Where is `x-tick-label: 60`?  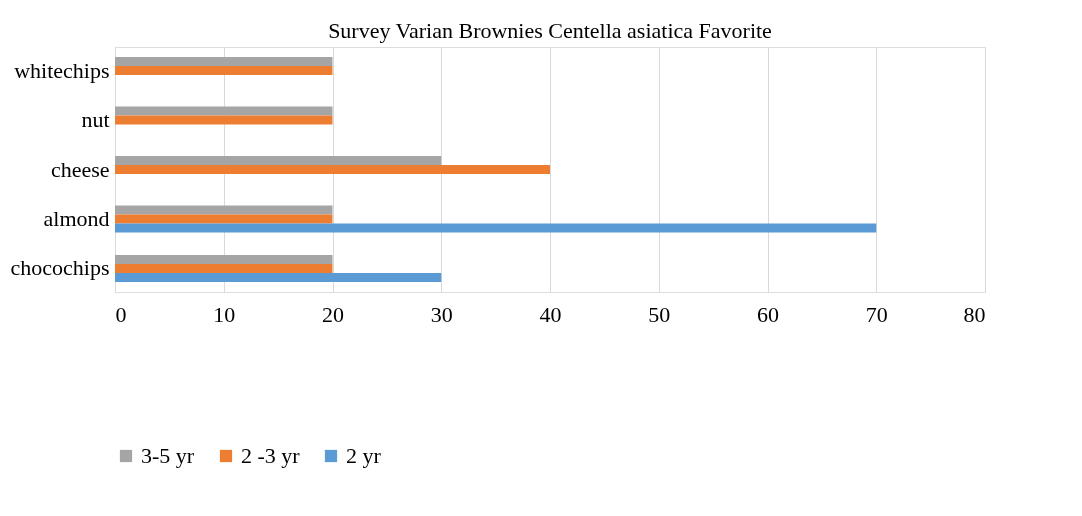 x-tick-label: 60 is located at coordinates (768, 314).